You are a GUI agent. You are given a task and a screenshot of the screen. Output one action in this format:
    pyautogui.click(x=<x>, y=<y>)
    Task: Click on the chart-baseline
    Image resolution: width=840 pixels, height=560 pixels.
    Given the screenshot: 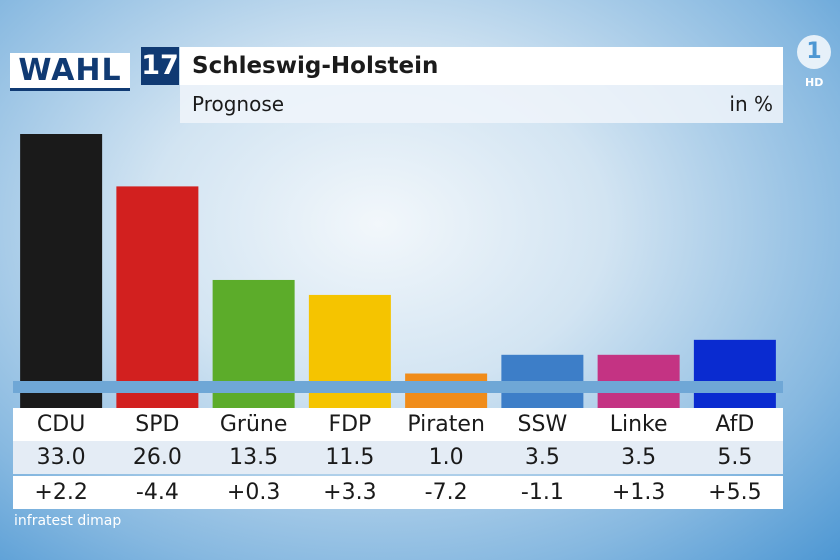 What is the action you would take?
    pyautogui.click(x=398, y=387)
    